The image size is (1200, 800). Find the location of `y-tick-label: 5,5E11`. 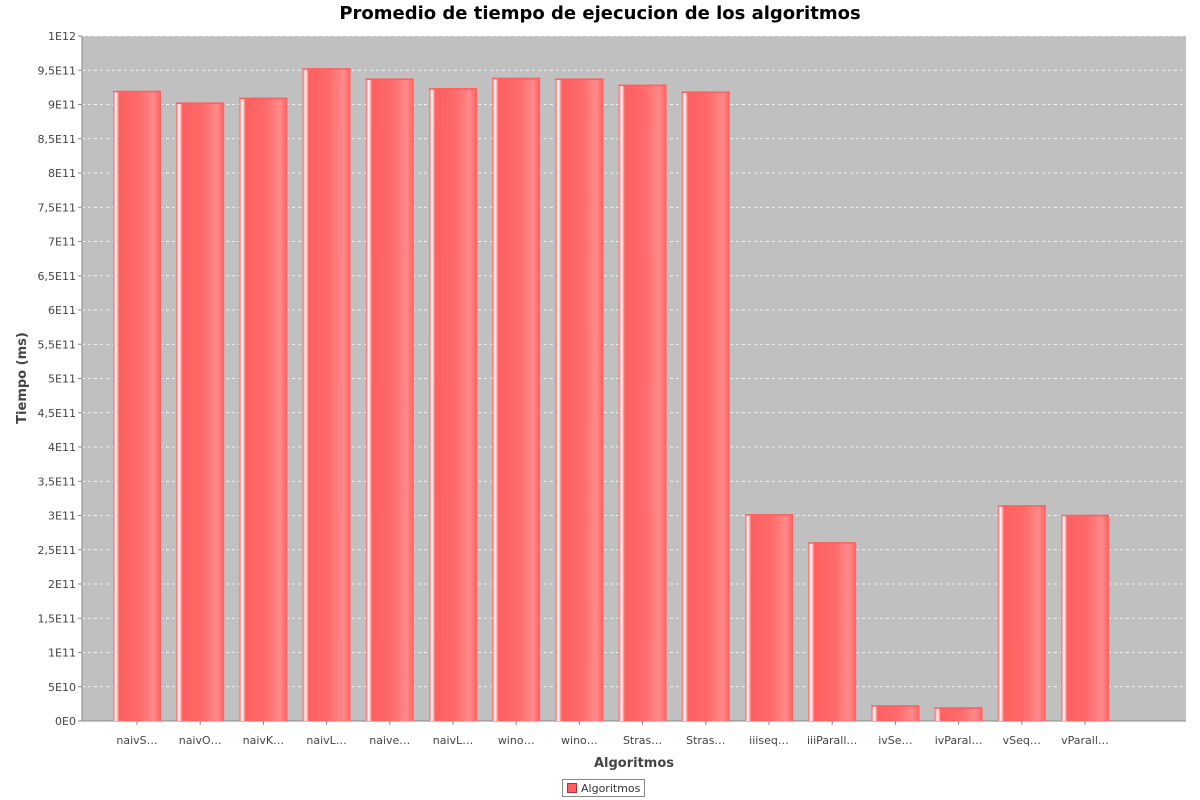

y-tick-label: 5,5E11 is located at coordinates (57, 344).